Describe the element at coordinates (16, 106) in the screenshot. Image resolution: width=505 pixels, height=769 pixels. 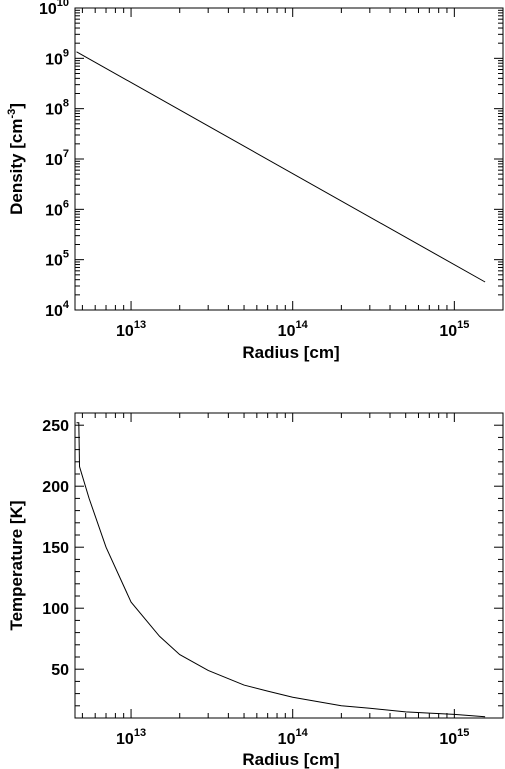
I see `y-axis-title-close: ]` at that location.